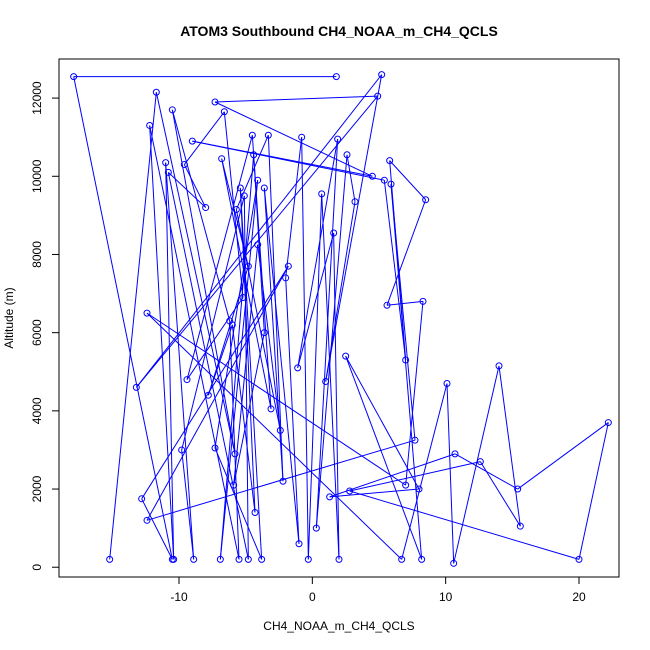  What do you see at coordinates (179, 597) in the screenshot?
I see `x-tick-label: -10` at bounding box center [179, 597].